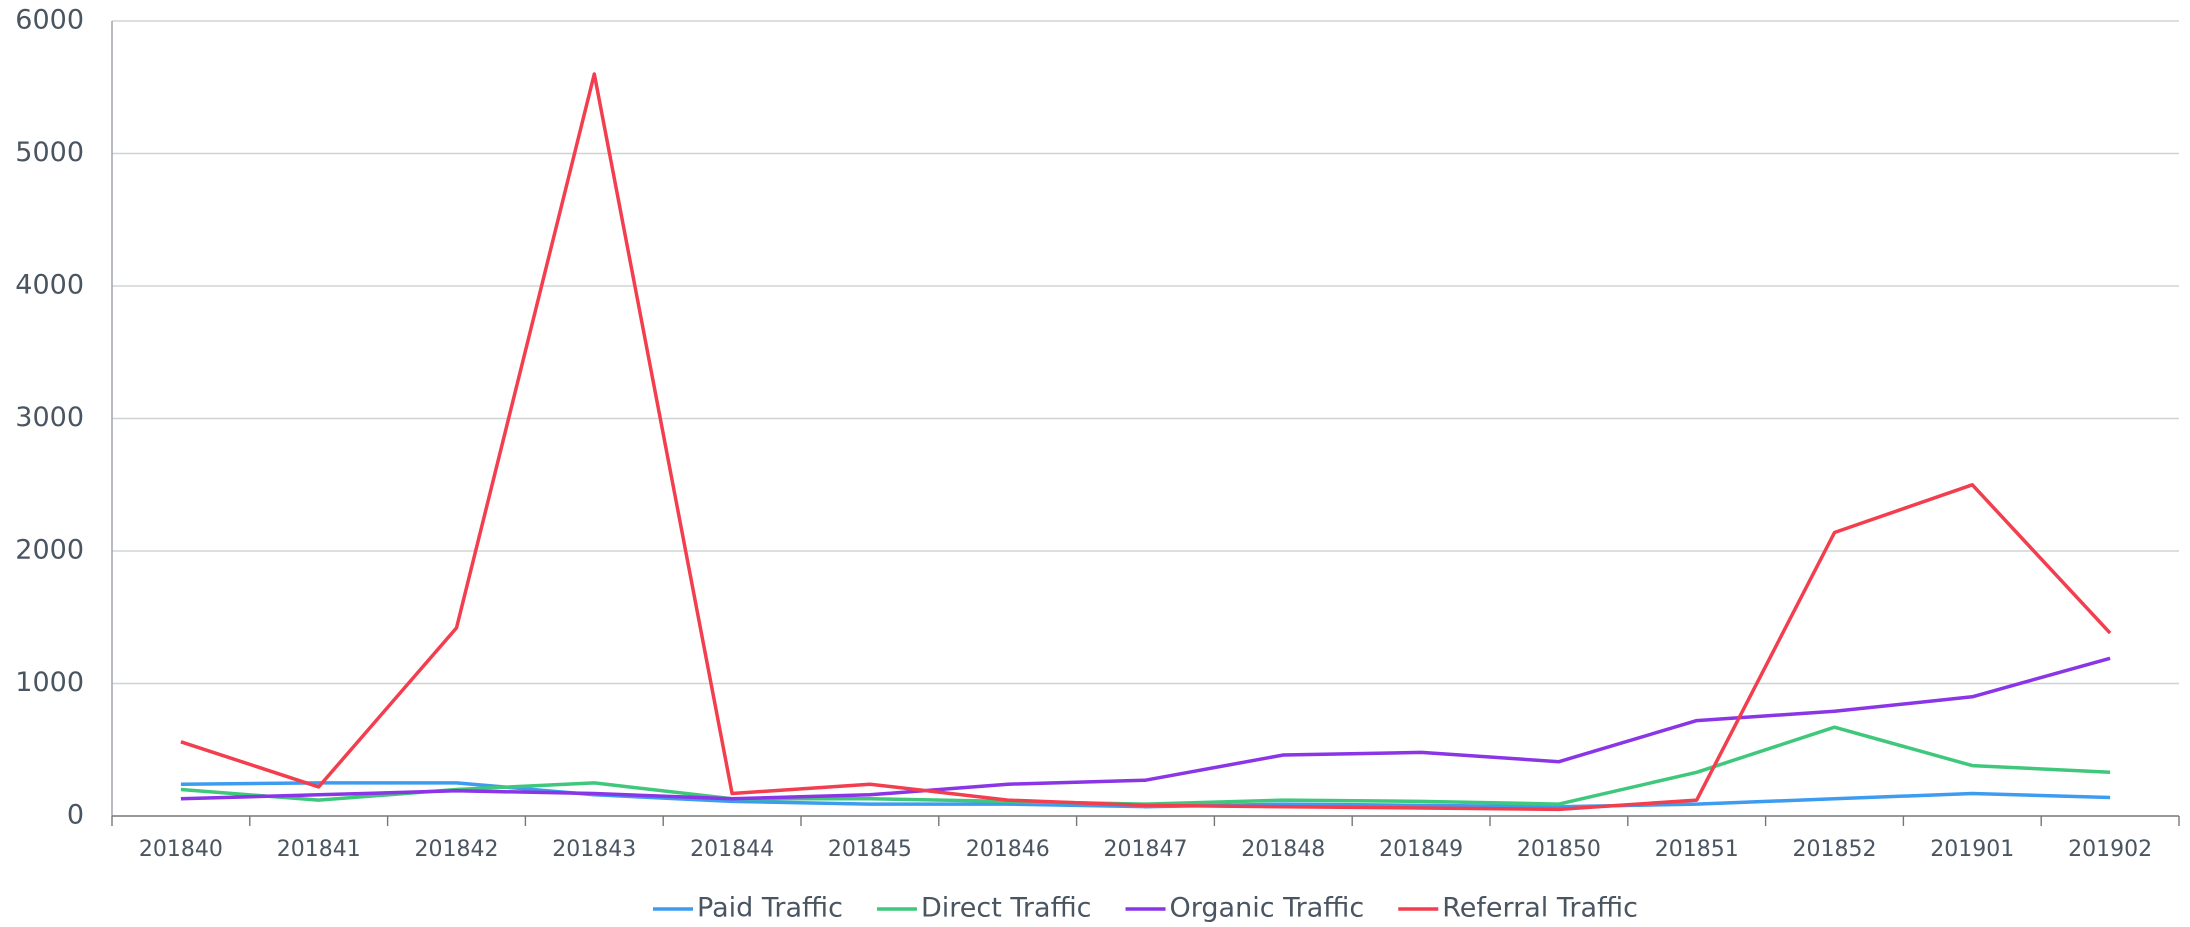 This screenshot has height=927, width=2190. What do you see at coordinates (1145, 728) in the screenshot?
I see `series-line` at bounding box center [1145, 728].